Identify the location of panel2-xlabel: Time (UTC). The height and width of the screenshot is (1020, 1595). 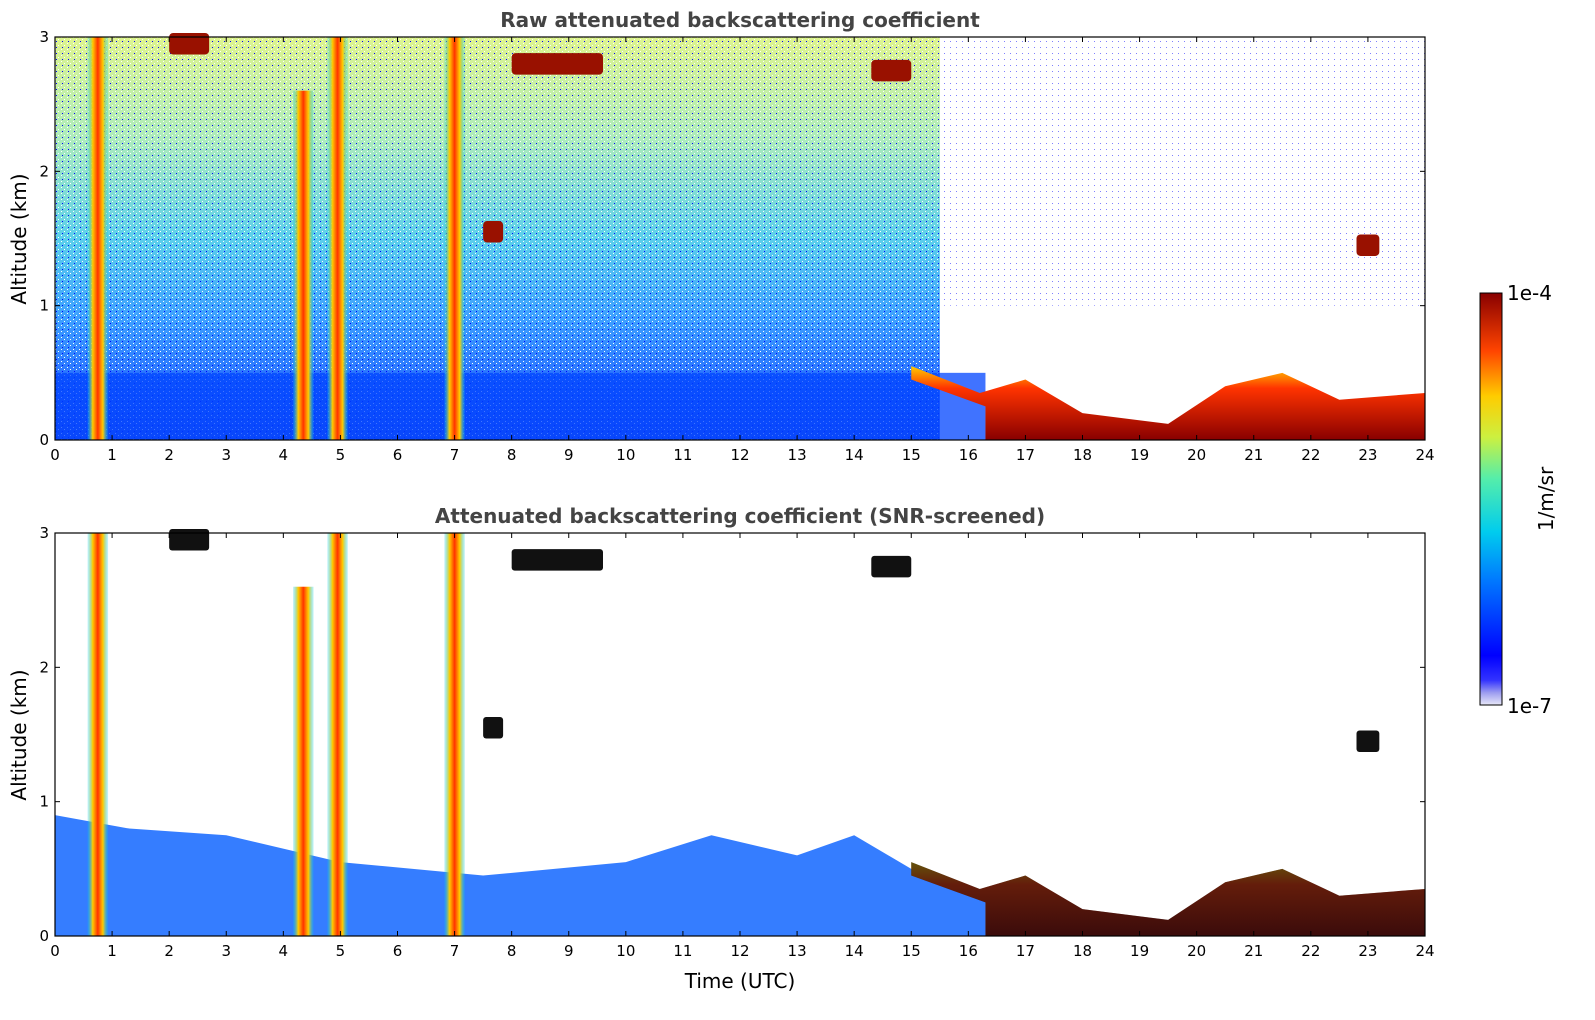
(740, 981).